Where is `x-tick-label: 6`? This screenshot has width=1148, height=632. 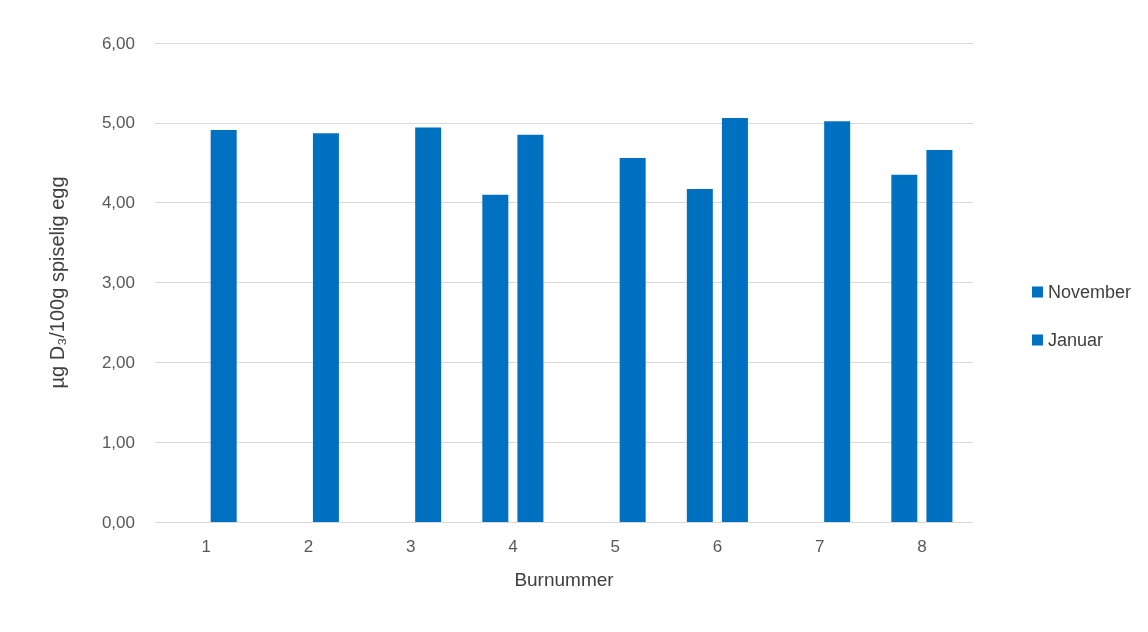 x-tick-label: 6 is located at coordinates (717, 546).